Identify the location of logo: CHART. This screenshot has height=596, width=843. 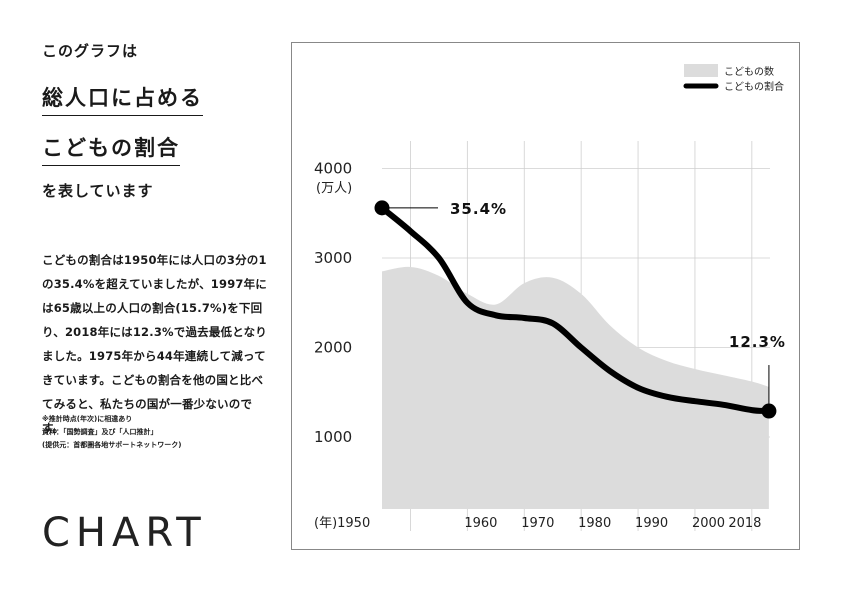
(124, 533).